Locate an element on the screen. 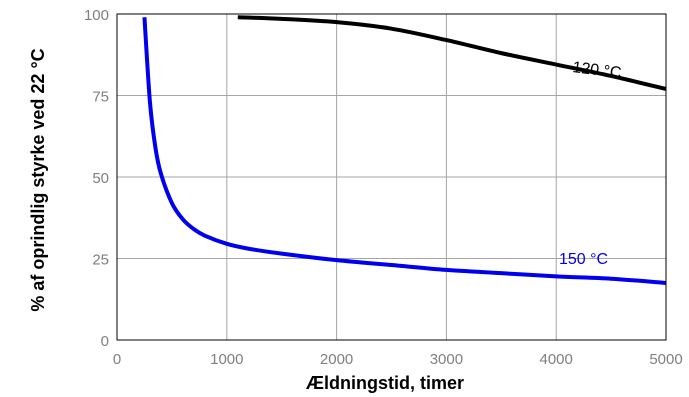 This screenshot has width=689, height=397. y-axis-title: % af oprindlig styrke ved 22 °C is located at coordinates (38, 179).